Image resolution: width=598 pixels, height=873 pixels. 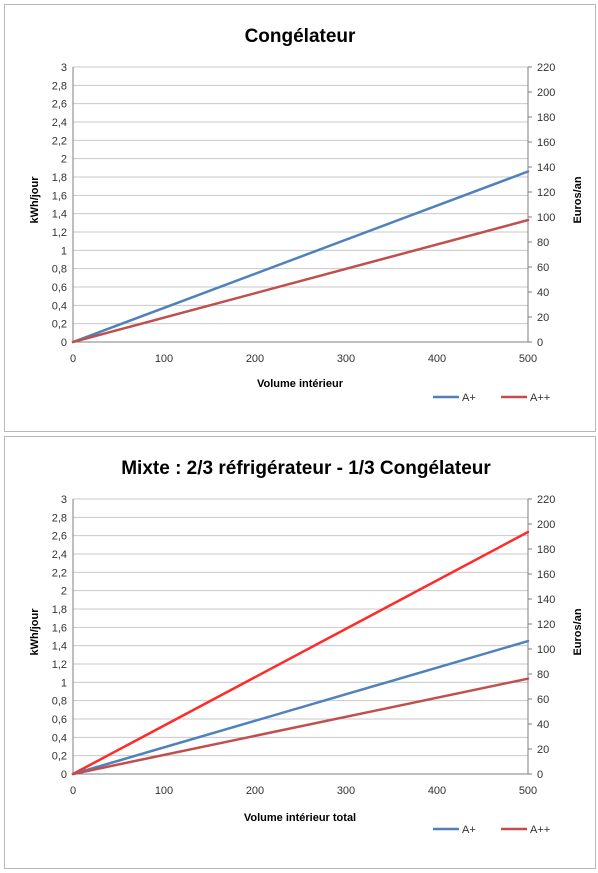 What do you see at coordinates (300, 36) in the screenshot?
I see `chart-title: Congélateur` at bounding box center [300, 36].